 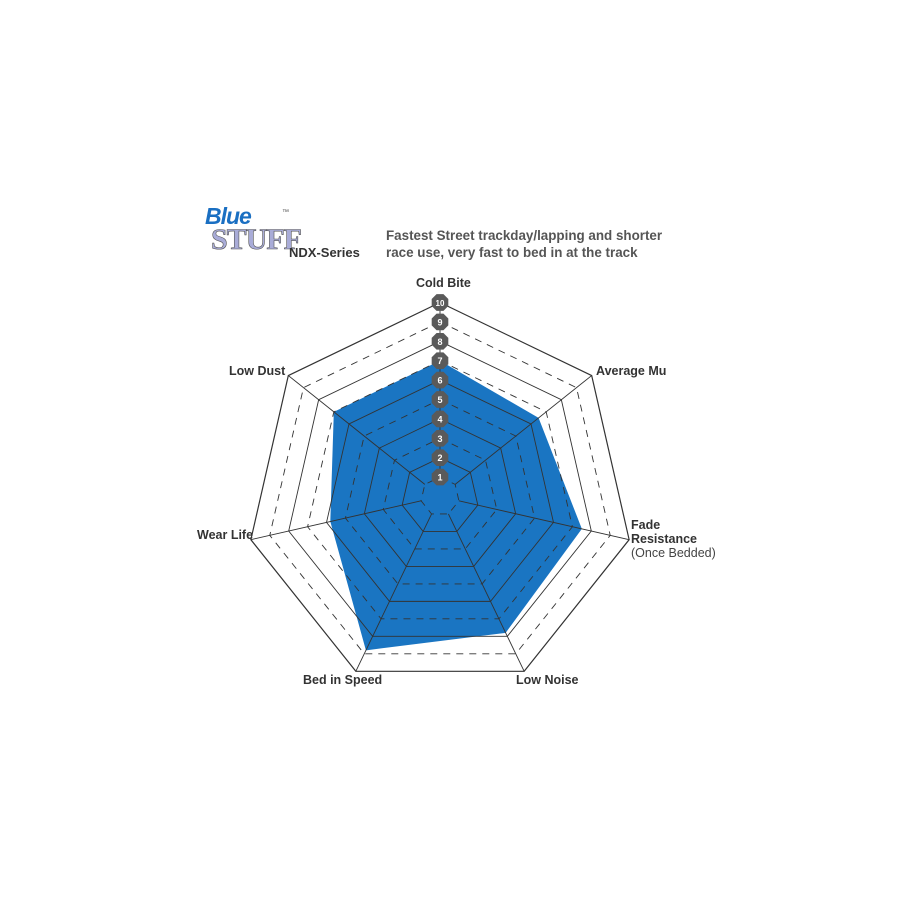 I want to click on series-name: NDX-Series, so click(x=324, y=252).